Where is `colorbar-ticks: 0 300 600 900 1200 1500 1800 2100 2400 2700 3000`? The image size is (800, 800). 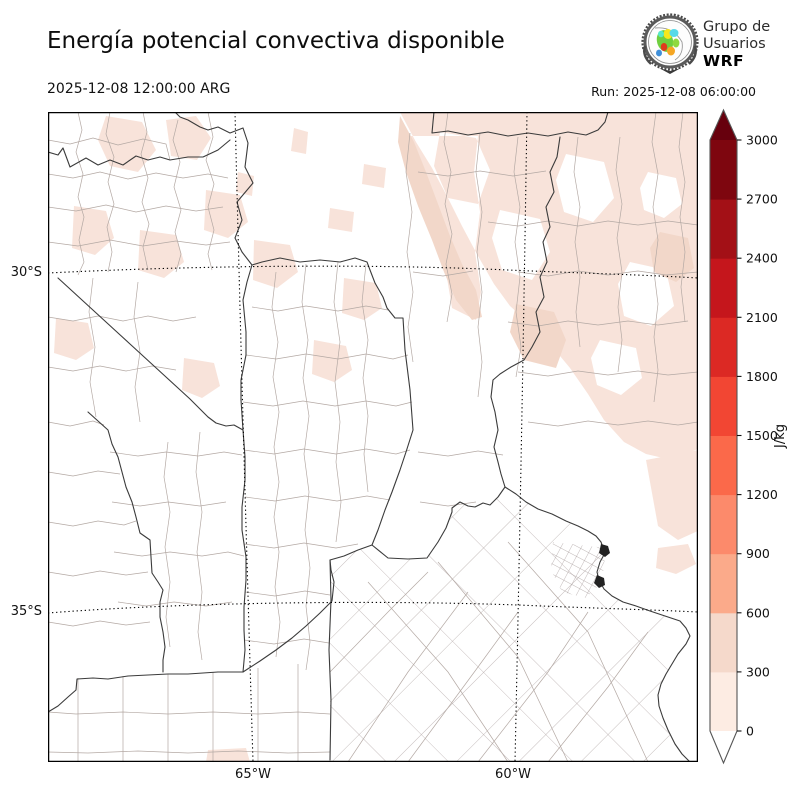
colorbar-ticks: 0 300 600 900 1200 1500 1800 2100 2400 2700 3000 is located at coordinates (757, 436).